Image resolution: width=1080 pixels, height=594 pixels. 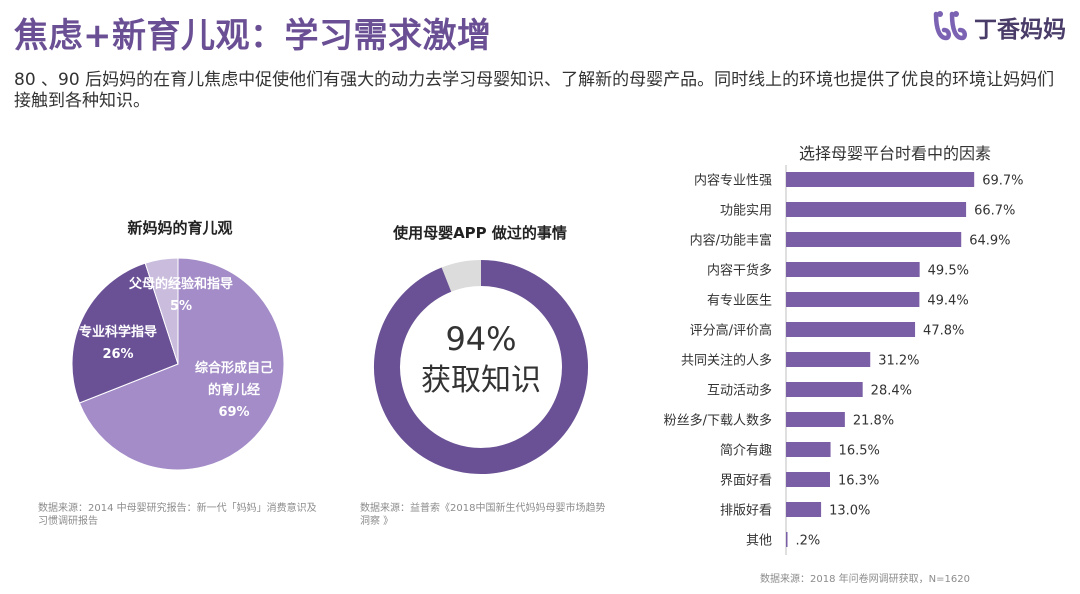 I want to click on donut-center-label: 获取知识, so click(x=481, y=380).